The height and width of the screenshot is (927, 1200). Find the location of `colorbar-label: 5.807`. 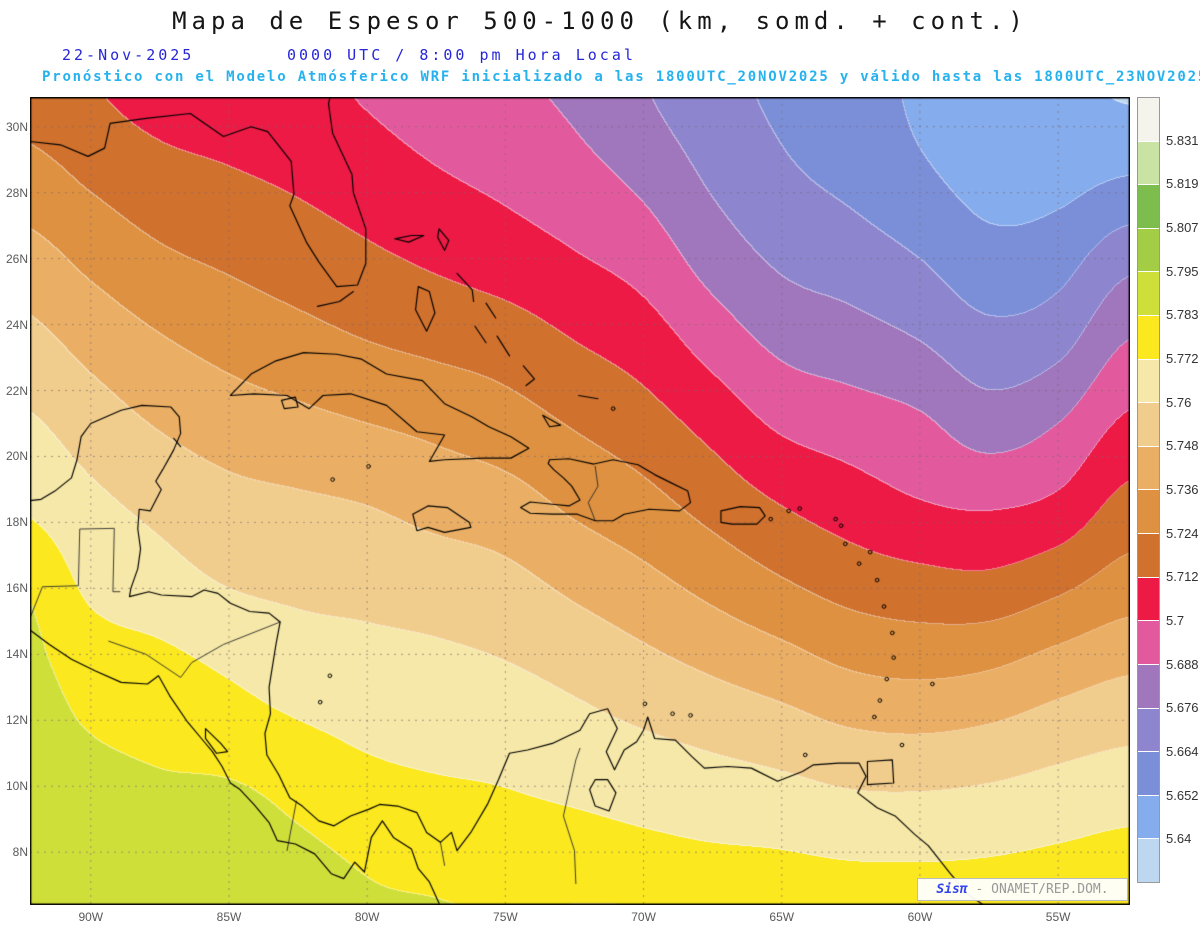

colorbar-label: 5.807 is located at coordinates (1182, 227).